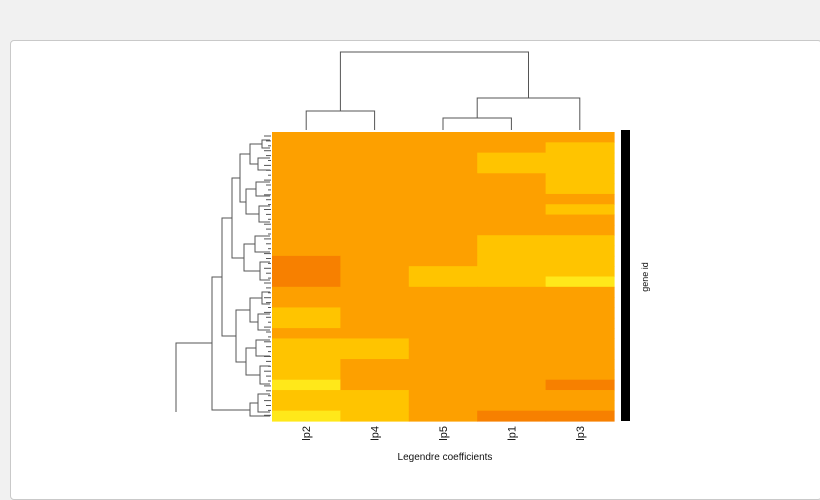  I want to click on column-label: lp1, so click(512, 433).